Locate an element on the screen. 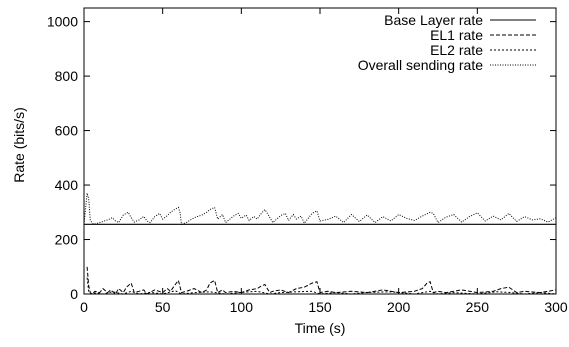 The height and width of the screenshot is (347, 569). y-tick-label: 400 is located at coordinates (67, 185).